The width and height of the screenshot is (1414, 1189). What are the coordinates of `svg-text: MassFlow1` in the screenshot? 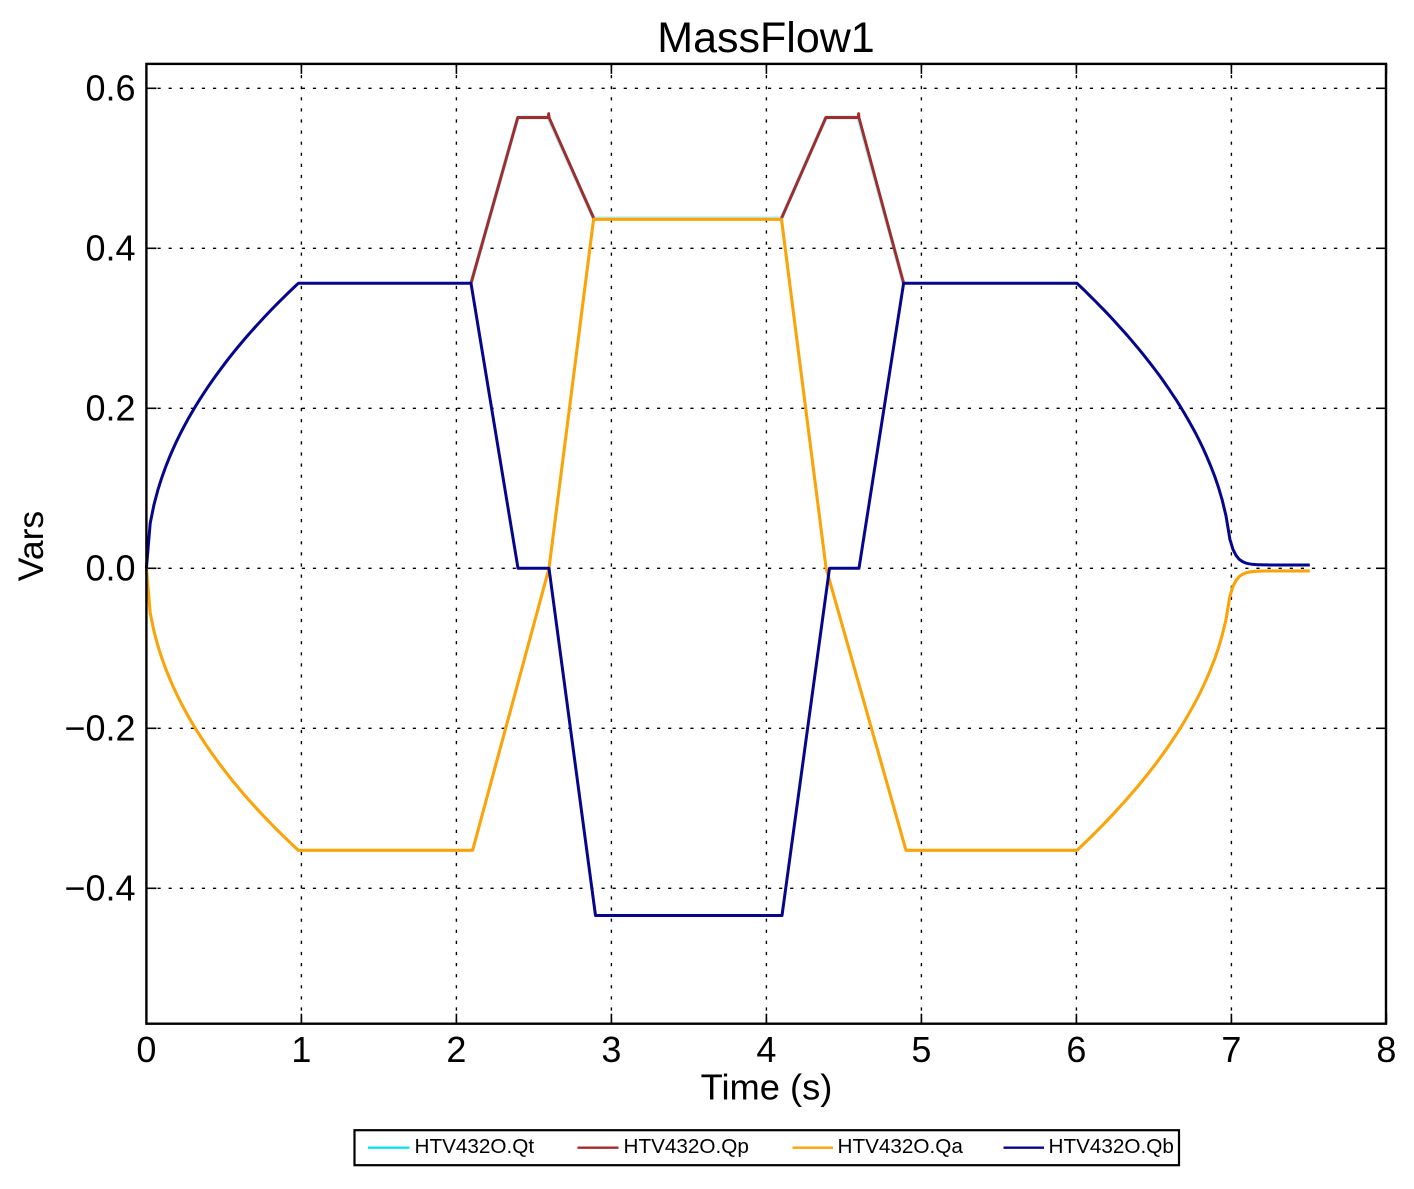 It's located at (765, 38).